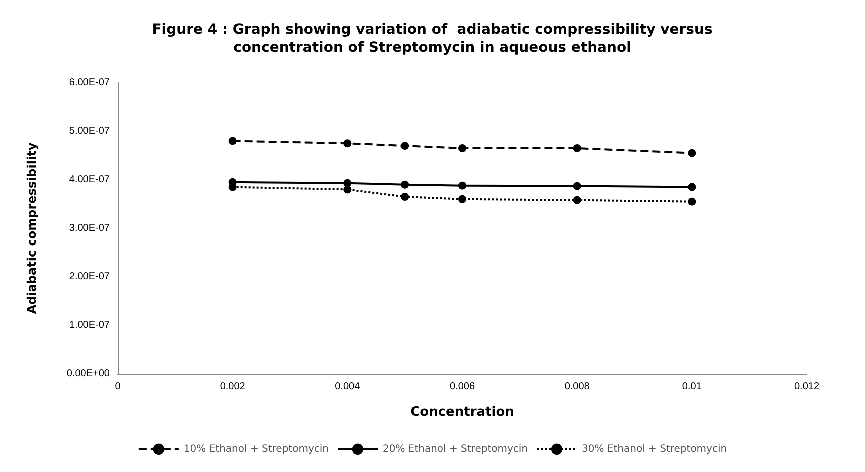 The image size is (865, 472). What do you see at coordinates (89, 277) in the screenshot?
I see `y-tick-label: 2.00E-07` at bounding box center [89, 277].